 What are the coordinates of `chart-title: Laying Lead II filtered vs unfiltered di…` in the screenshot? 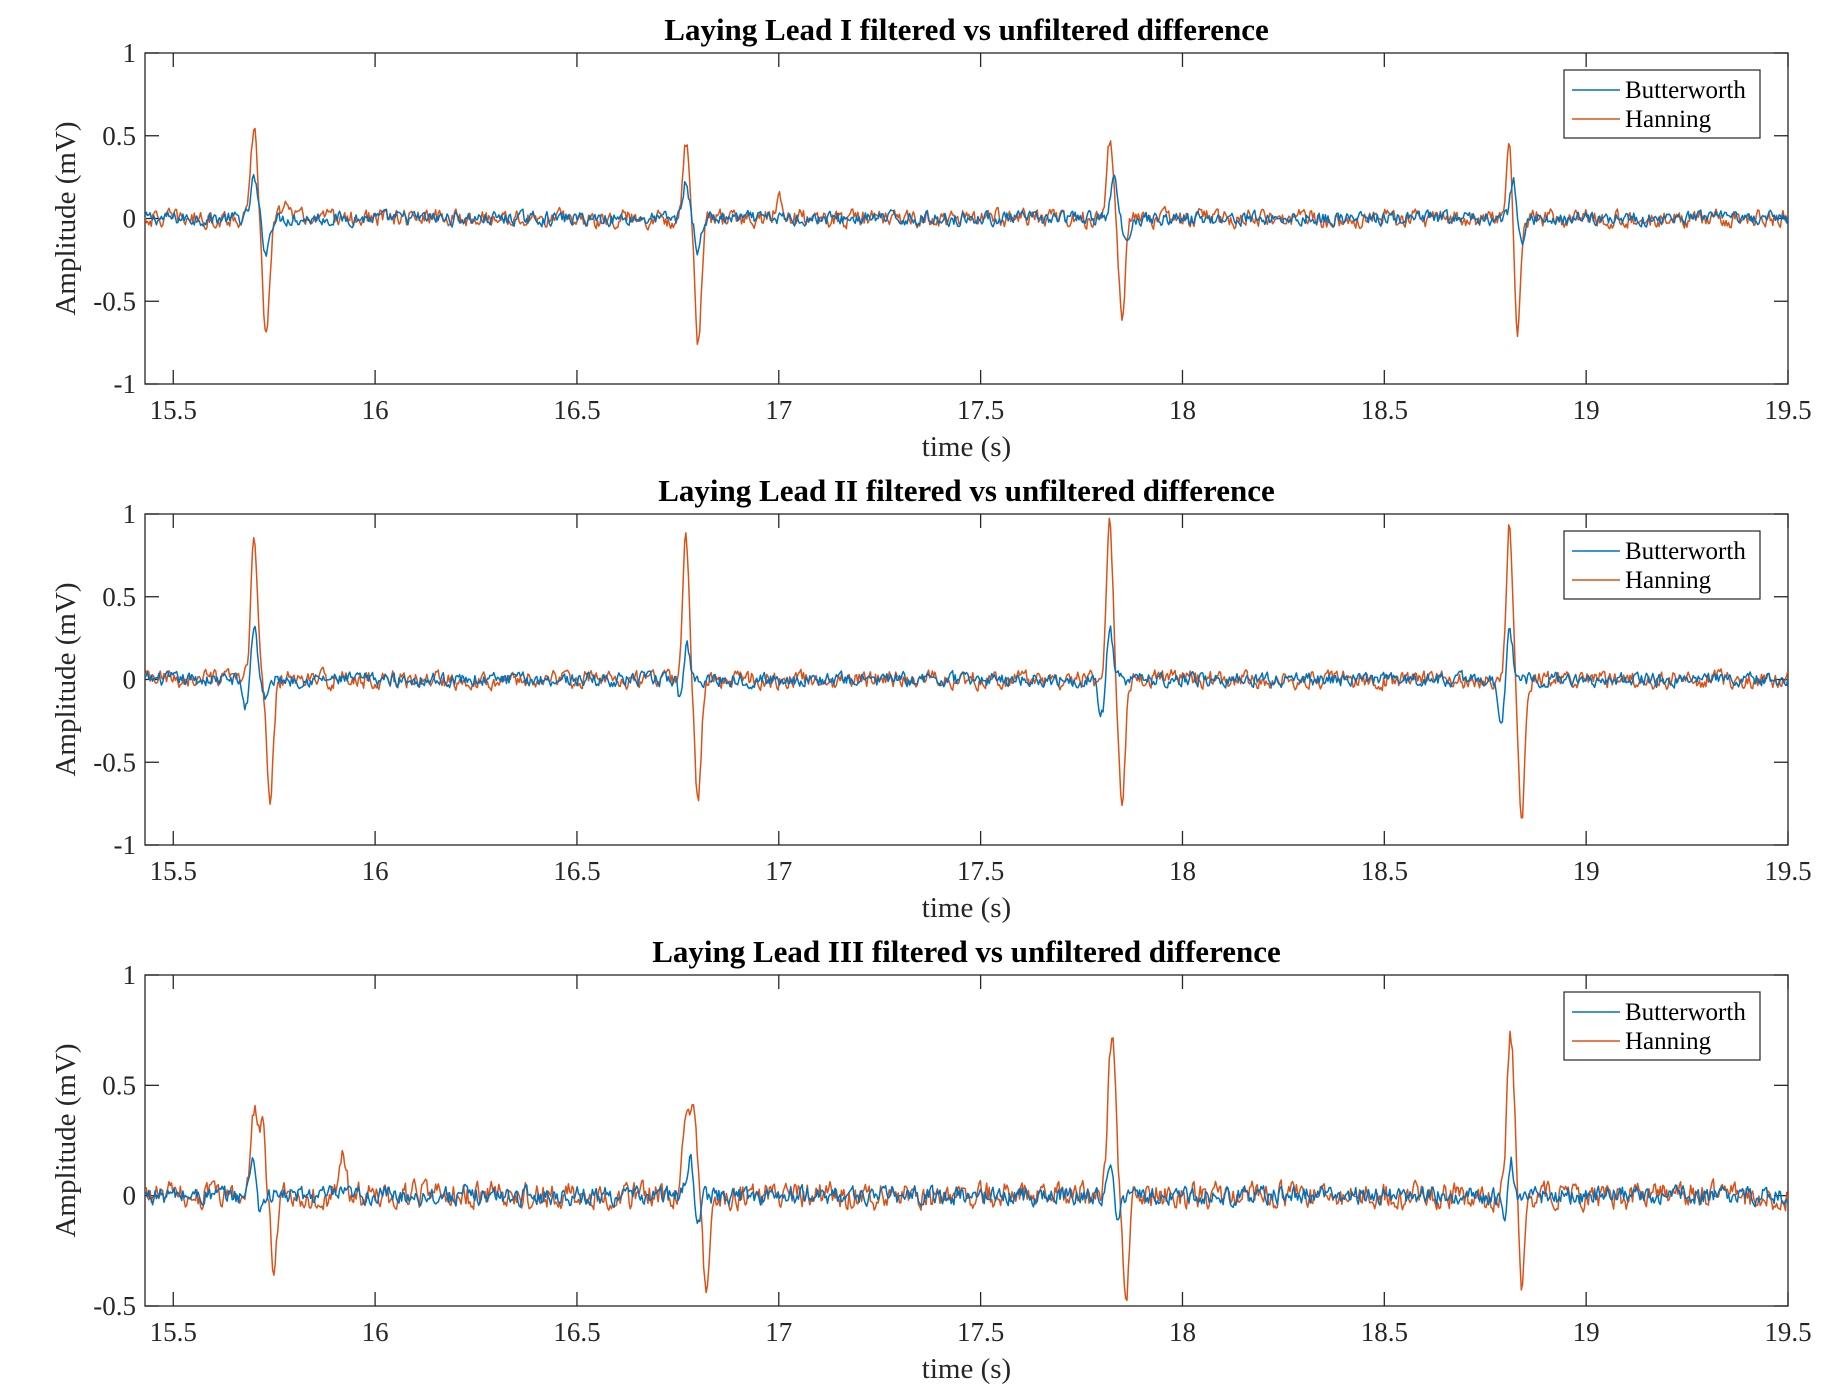 It's located at (966, 490).